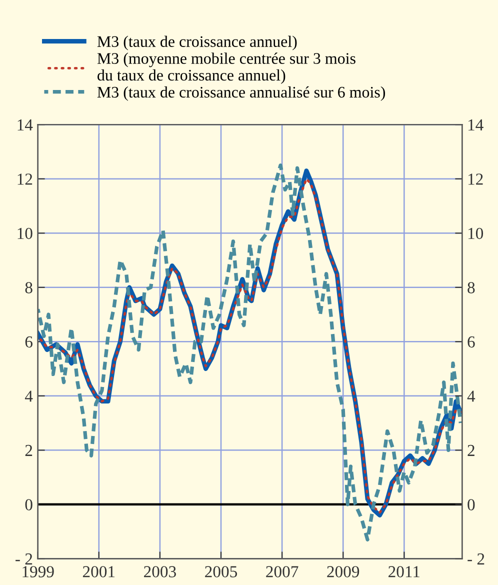 The height and width of the screenshot is (585, 498). I want to click on x-tick-label: 2007, so click(282, 572).